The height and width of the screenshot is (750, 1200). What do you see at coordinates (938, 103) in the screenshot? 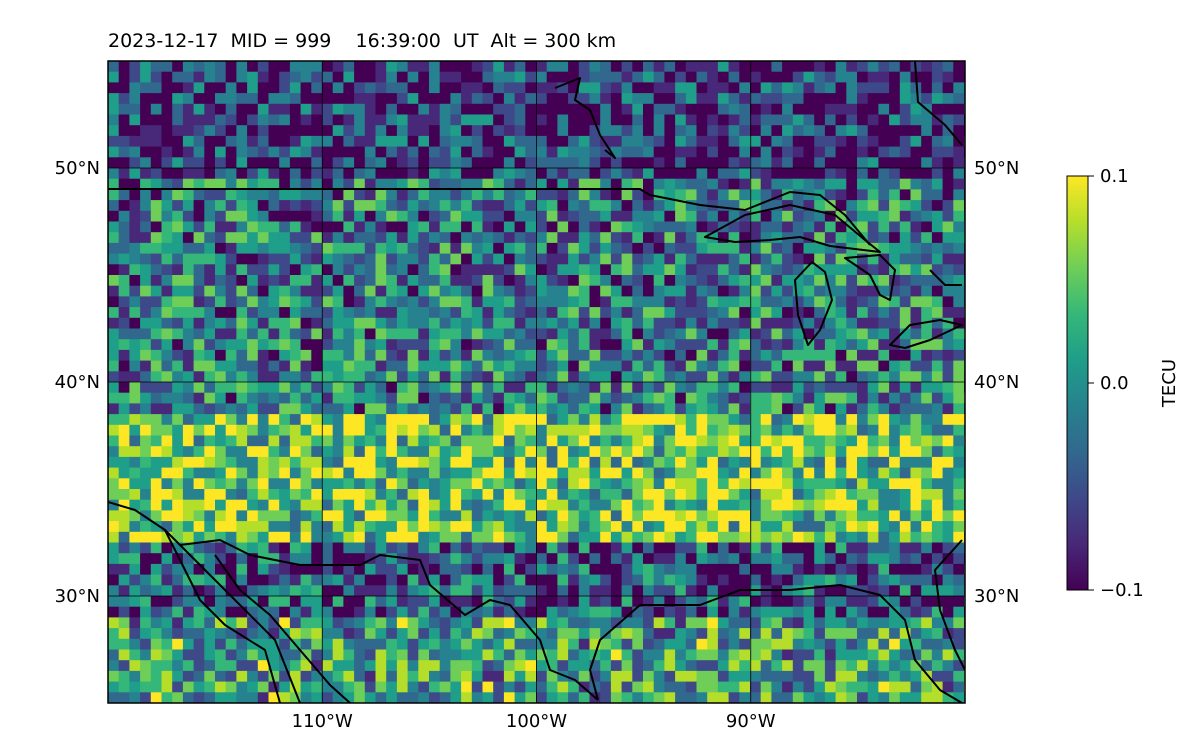
I see `northeast-shore` at bounding box center [938, 103].